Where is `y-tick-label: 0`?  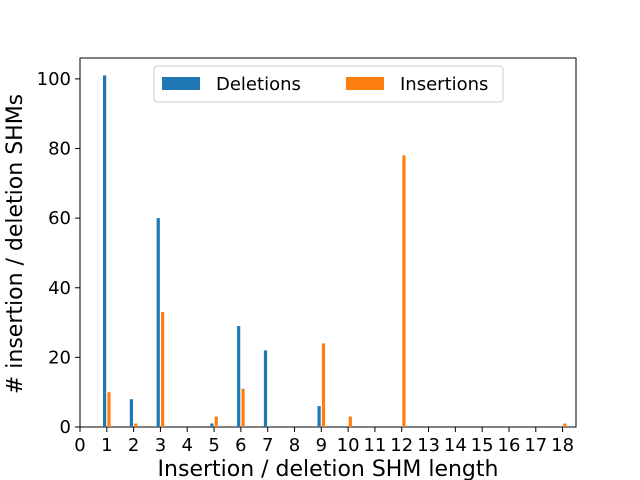 y-tick-label: 0 is located at coordinates (65, 427).